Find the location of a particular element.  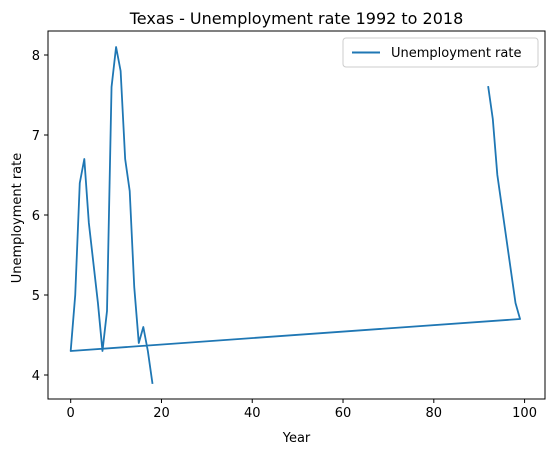

legend-label-unemployment-rate: Unemployment rate is located at coordinates (456, 53).